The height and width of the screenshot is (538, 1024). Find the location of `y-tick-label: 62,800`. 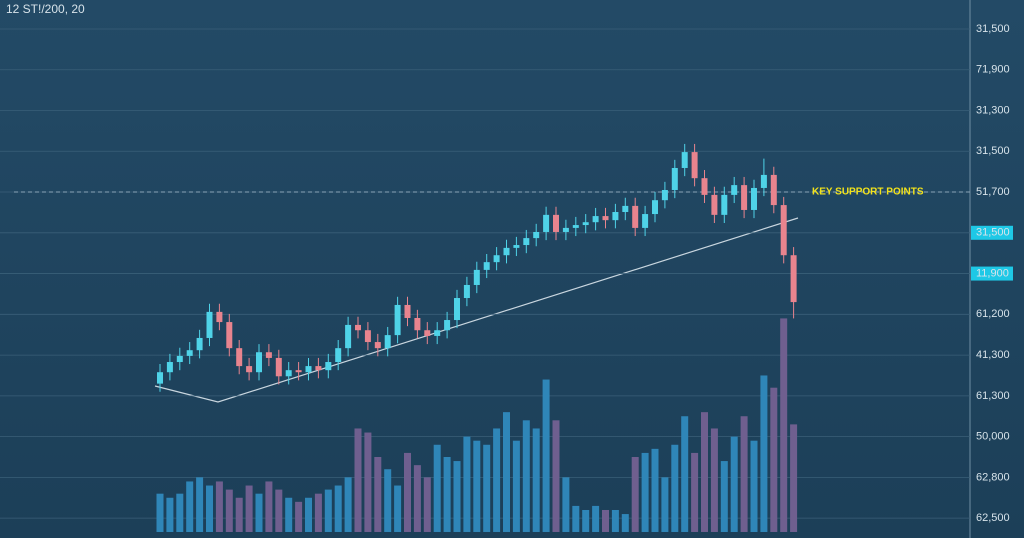

y-tick-label: 62,800 is located at coordinates (993, 477).